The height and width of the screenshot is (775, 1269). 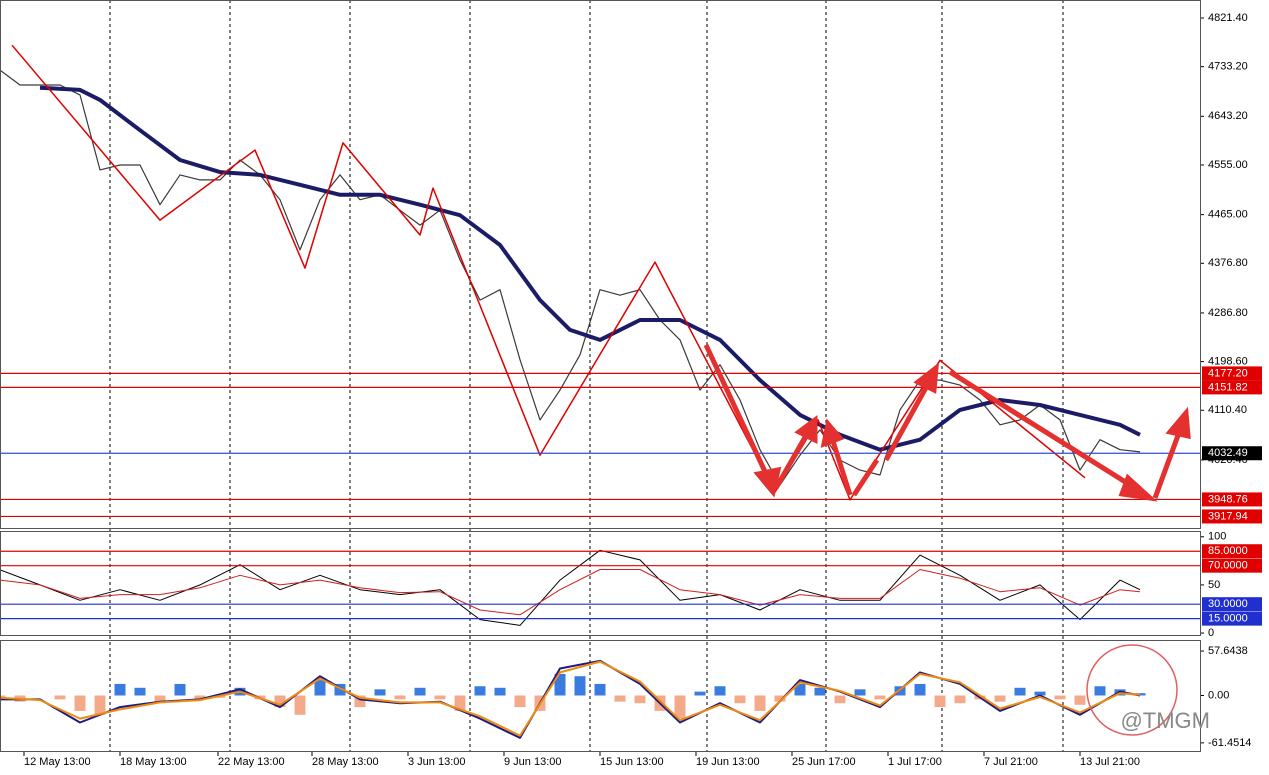 I want to click on x-tick-label: 12 May 13:00, so click(x=57, y=762).